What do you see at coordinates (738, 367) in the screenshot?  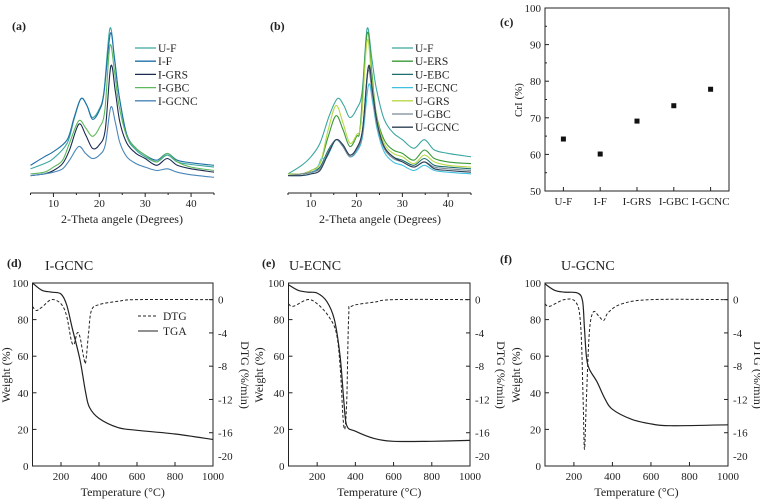 I see `y2-tick-label: -8` at bounding box center [738, 367].